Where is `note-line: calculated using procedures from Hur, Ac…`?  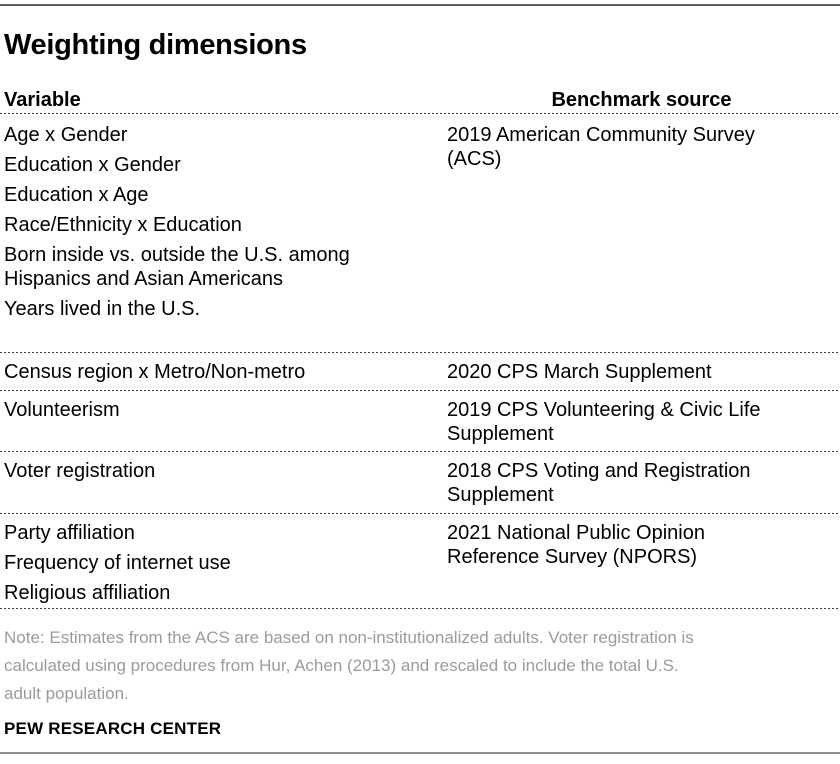
note-line: calculated using procedures from Hur, Ac… is located at coordinates (341, 665).